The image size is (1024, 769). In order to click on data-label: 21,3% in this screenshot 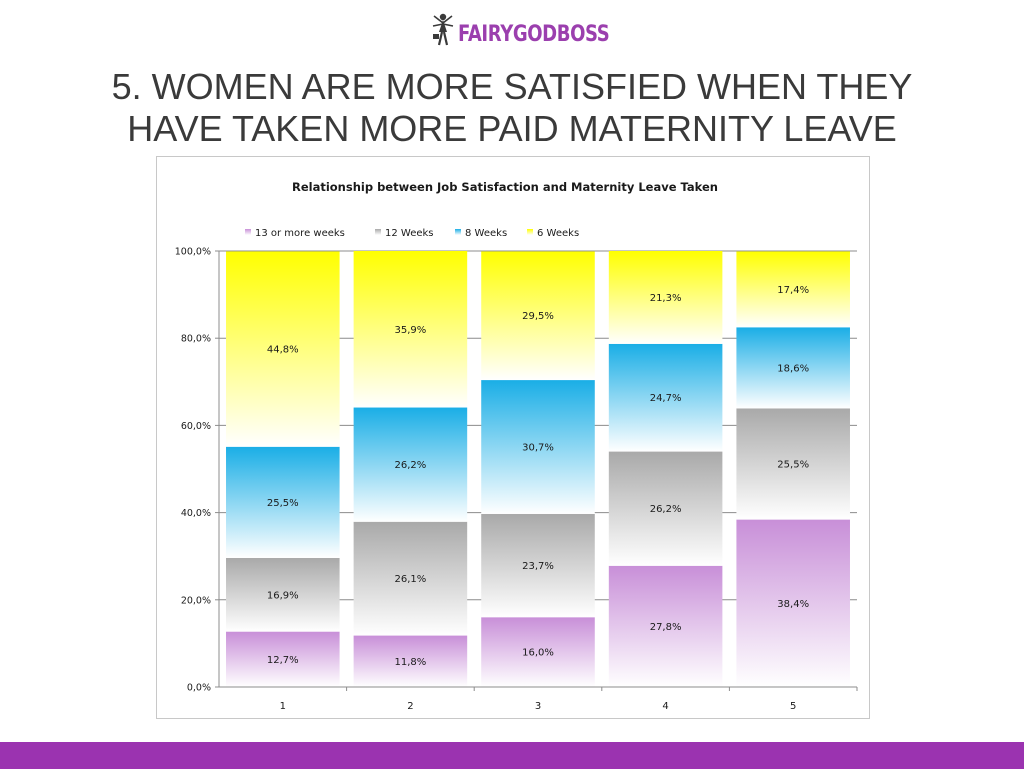, I will do `click(666, 298)`.